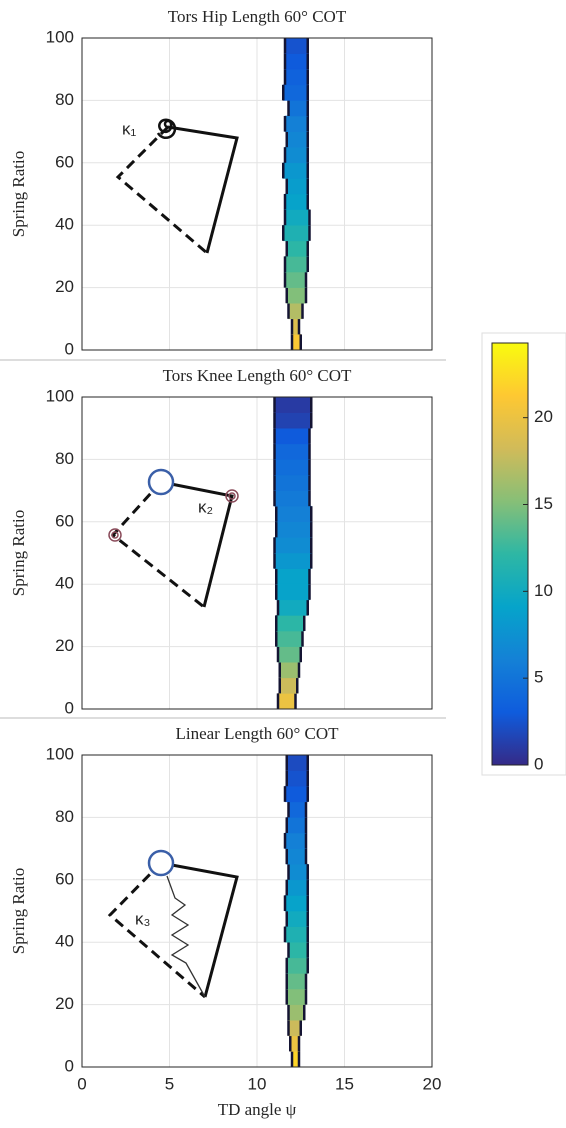 This screenshot has height=1128, width=566. I want to click on colorbar-tick-label: 10, so click(543, 590).